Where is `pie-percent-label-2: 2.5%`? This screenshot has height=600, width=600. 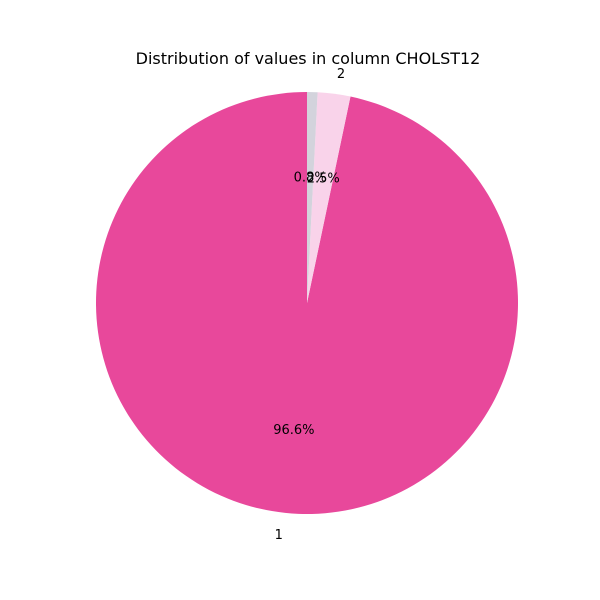
pie-percent-label-2: 2.5% is located at coordinates (323, 178).